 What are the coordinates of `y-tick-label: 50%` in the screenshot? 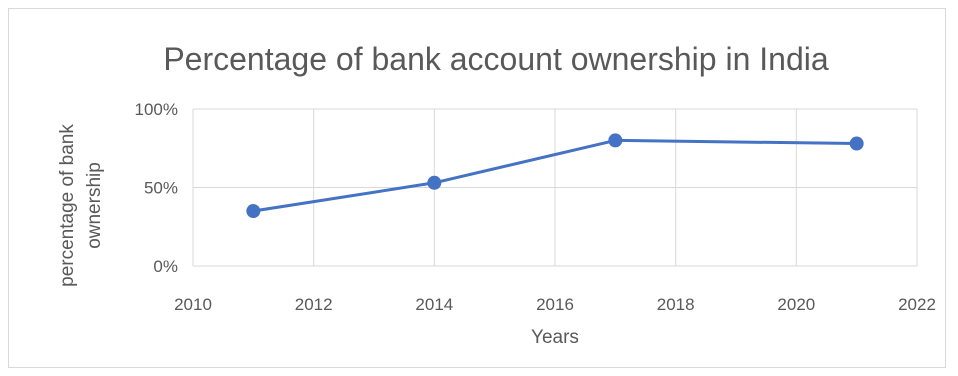 It's located at (161, 188).